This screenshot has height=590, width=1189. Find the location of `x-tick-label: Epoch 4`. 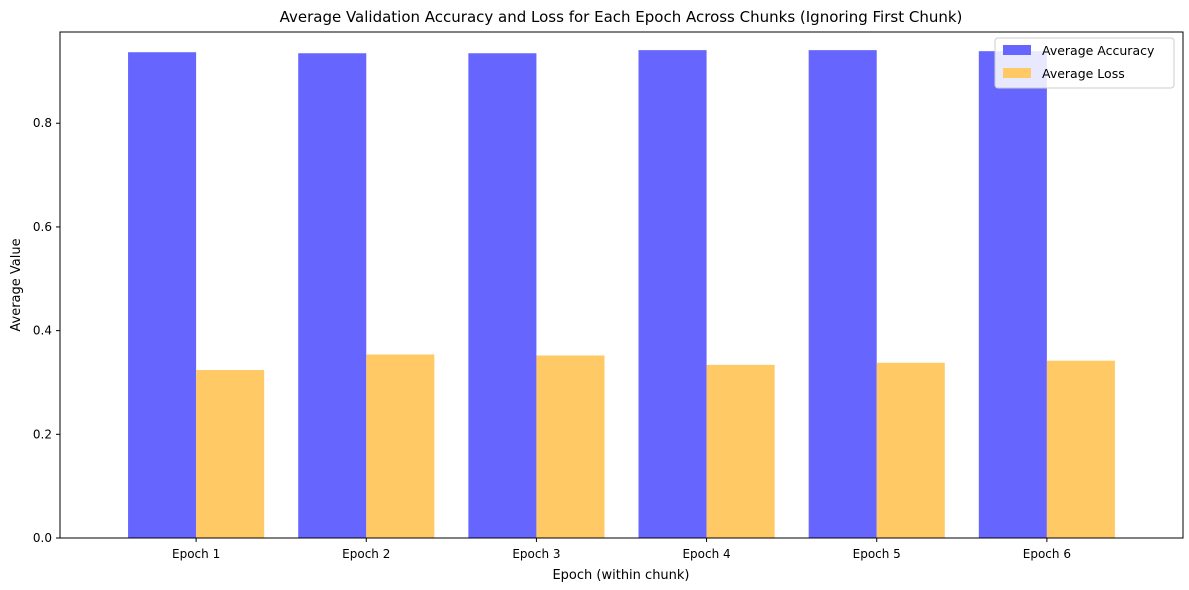

x-tick-label: Epoch 4 is located at coordinates (706, 554).